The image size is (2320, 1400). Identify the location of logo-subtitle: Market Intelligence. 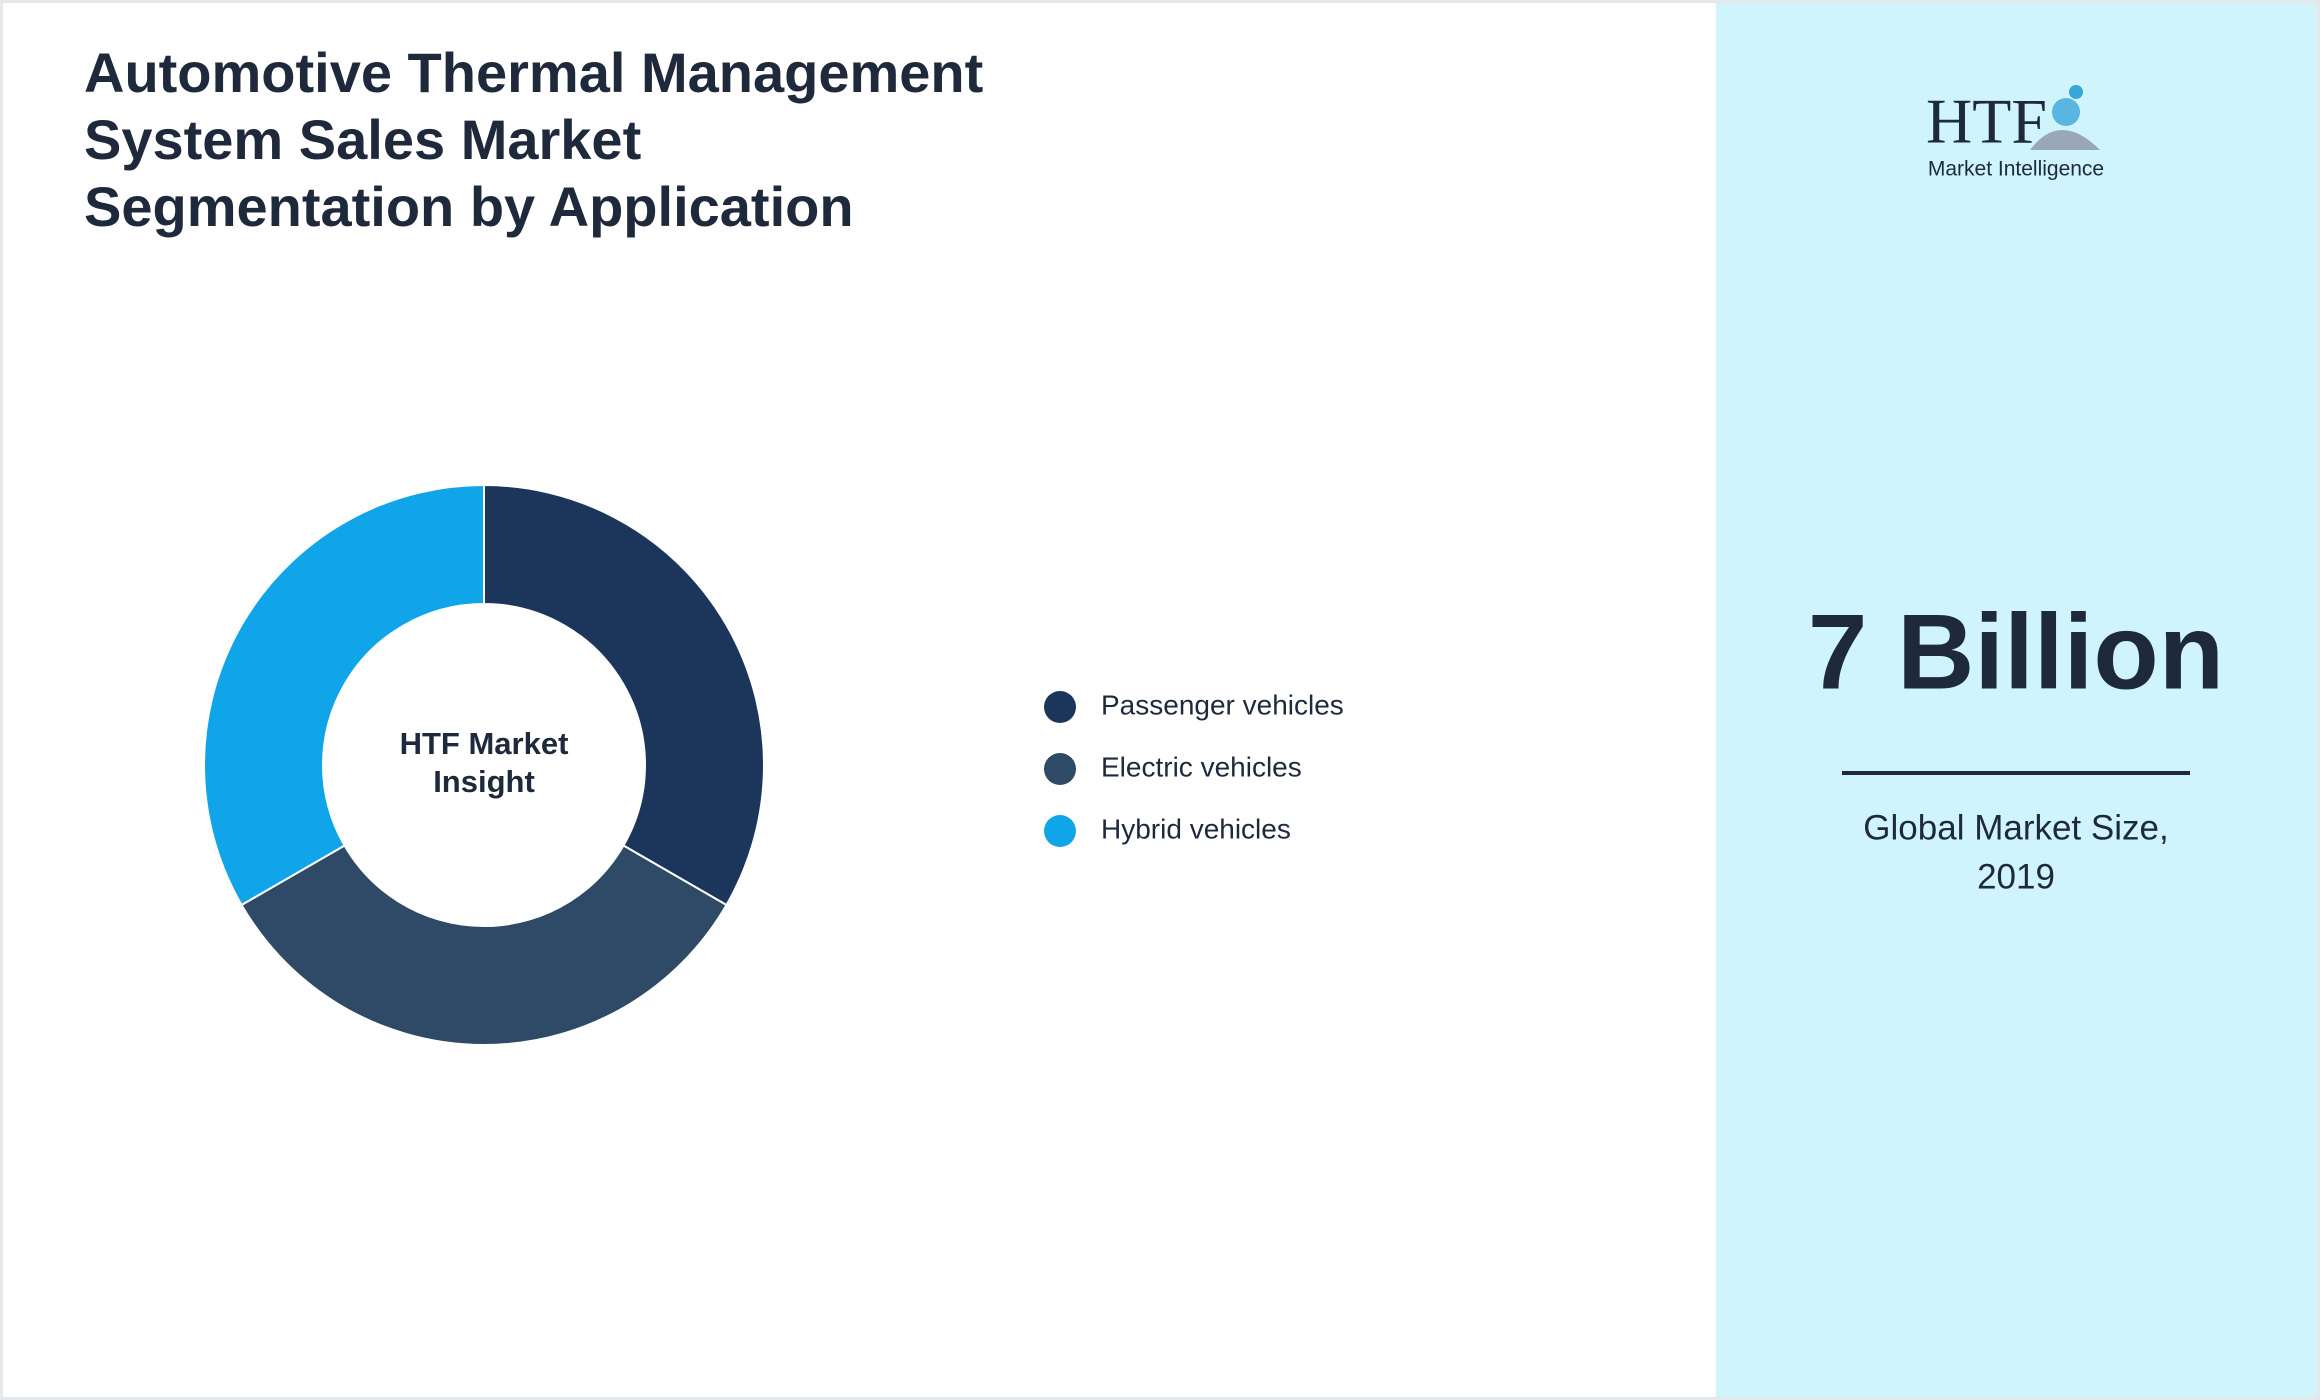
(2016, 169).